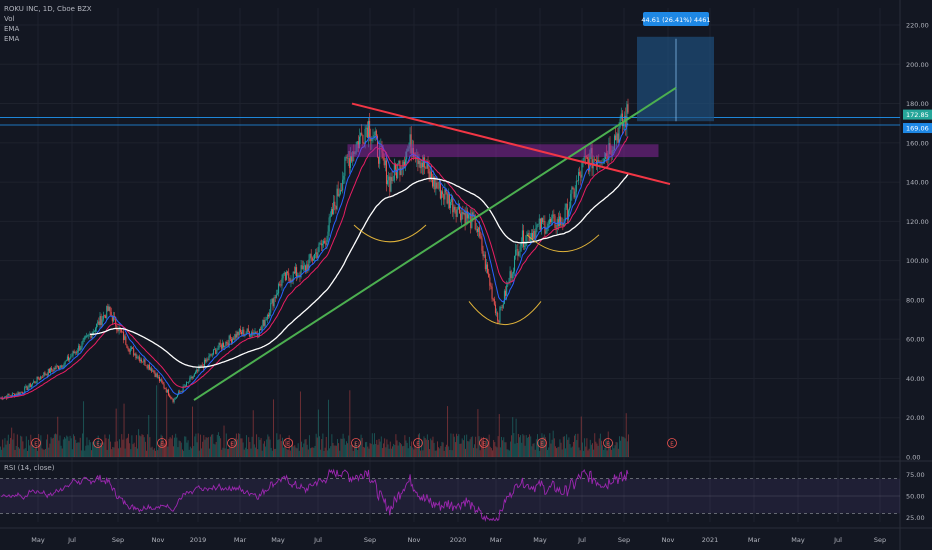 This screenshot has height=550, width=932. Describe the element at coordinates (880, 540) in the screenshot. I see `x-tick-label: Sep` at that location.